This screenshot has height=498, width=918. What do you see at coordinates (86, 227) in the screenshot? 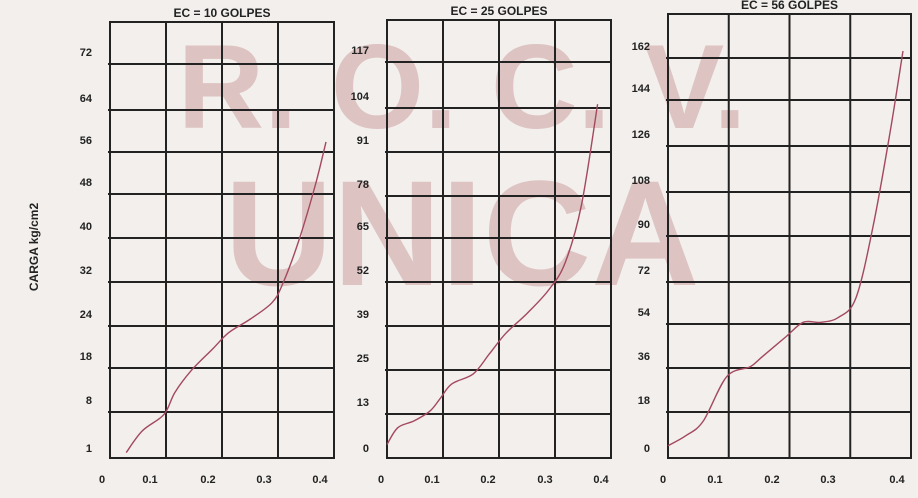
I see `y-tick-label: 40` at bounding box center [86, 227].